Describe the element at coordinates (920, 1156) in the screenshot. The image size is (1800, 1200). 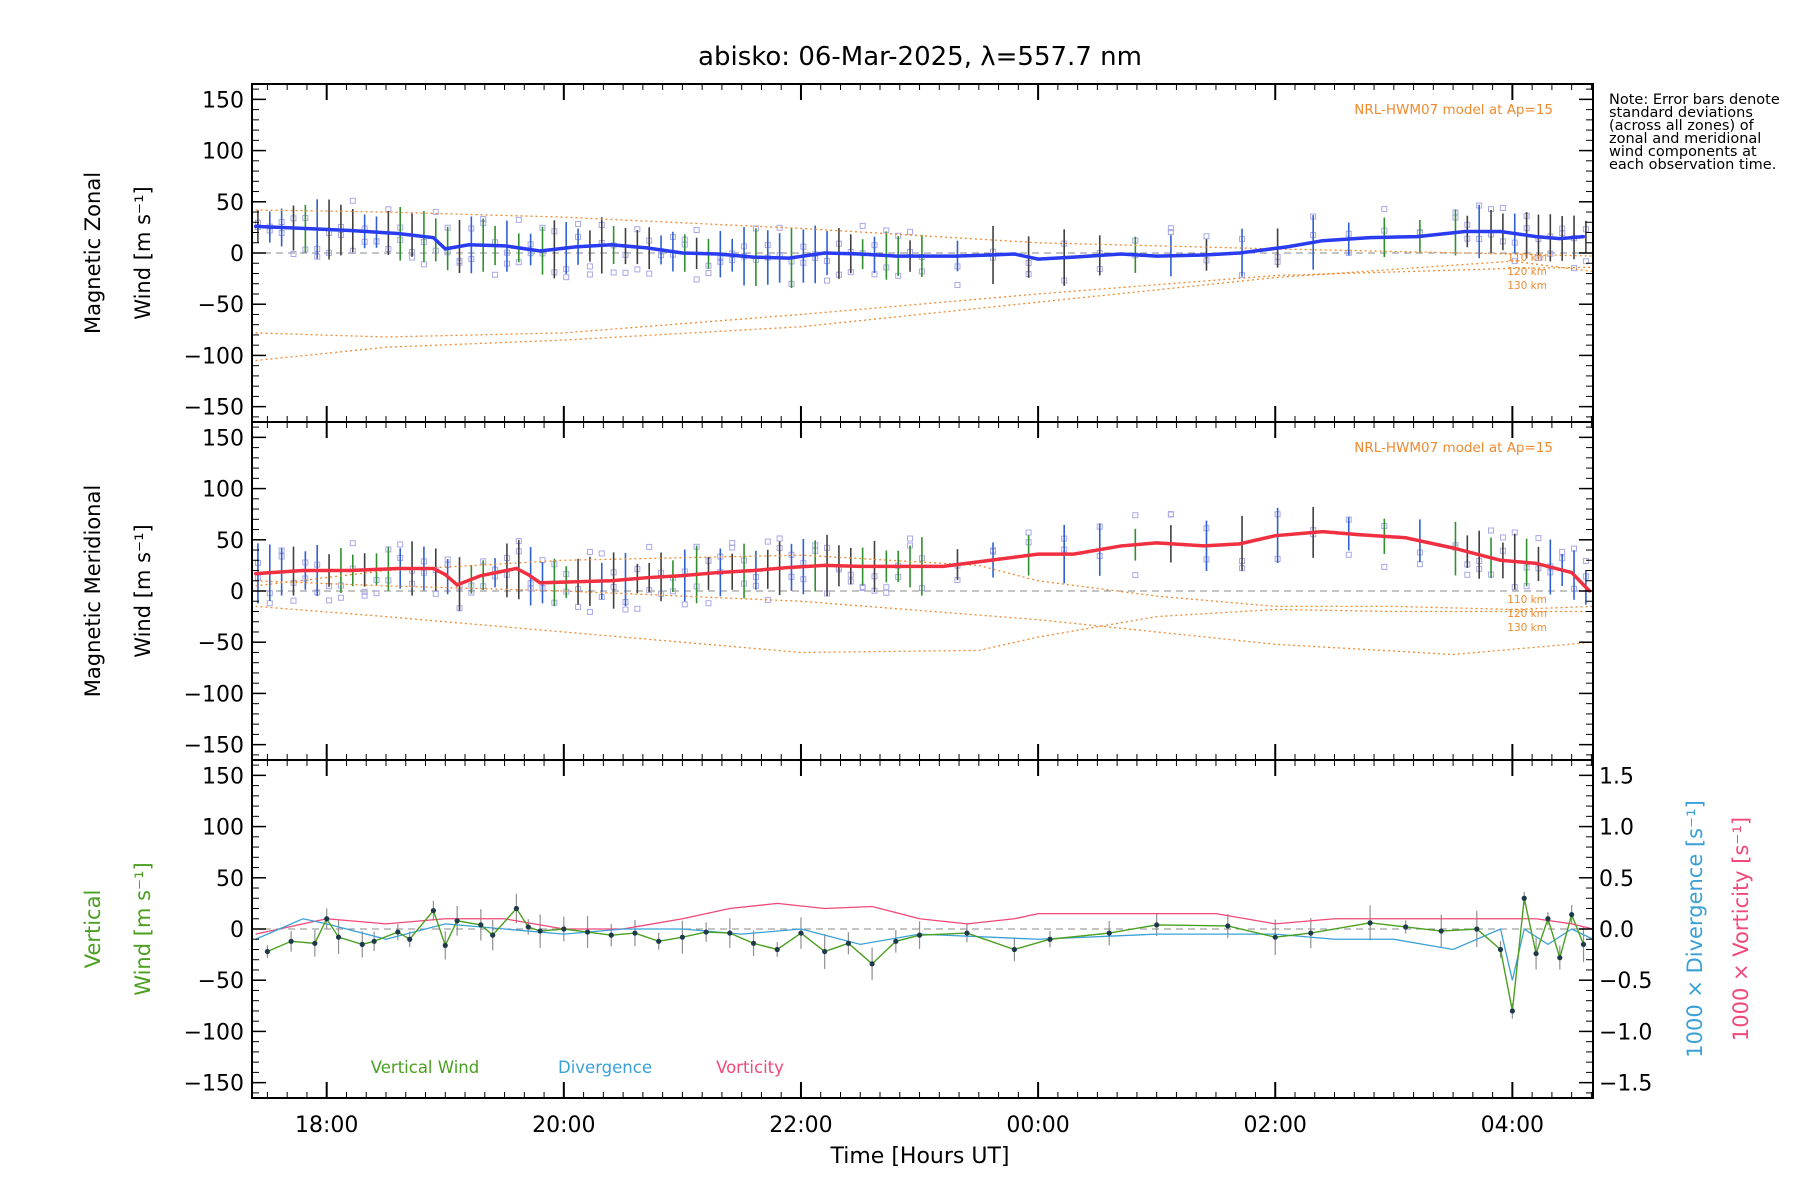
I see `x-axis-label: Time [Hours UT]` at that location.